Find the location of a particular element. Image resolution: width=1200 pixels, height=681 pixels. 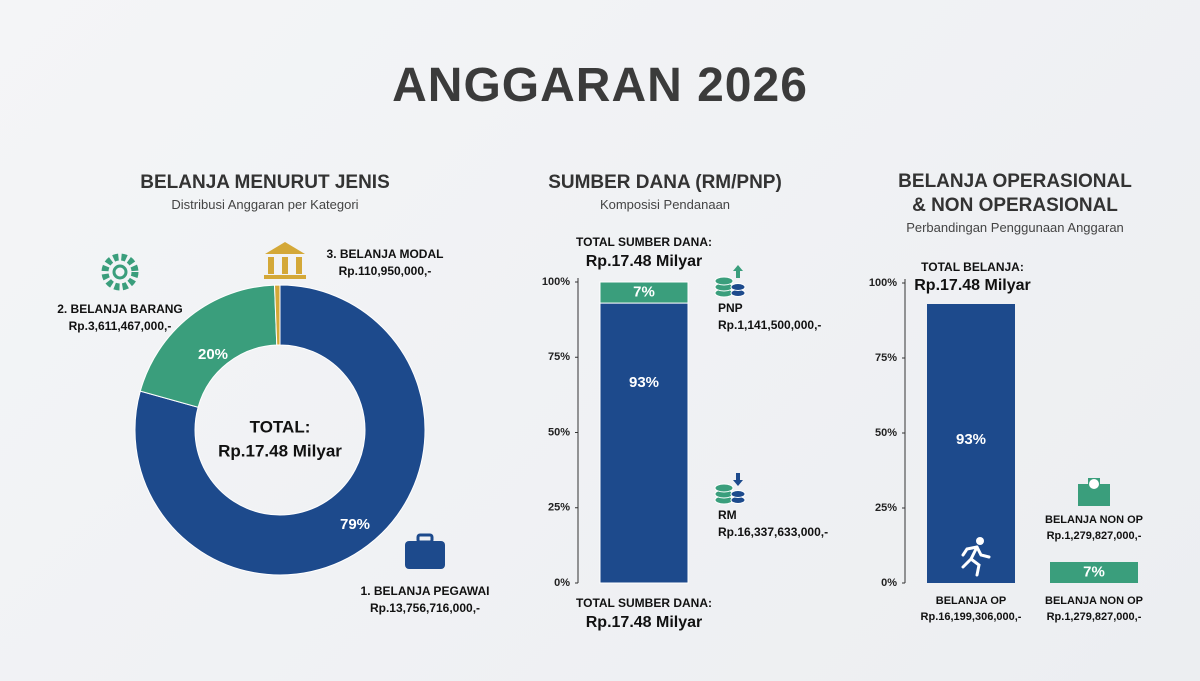

segment-label: 93% is located at coordinates (644, 382).